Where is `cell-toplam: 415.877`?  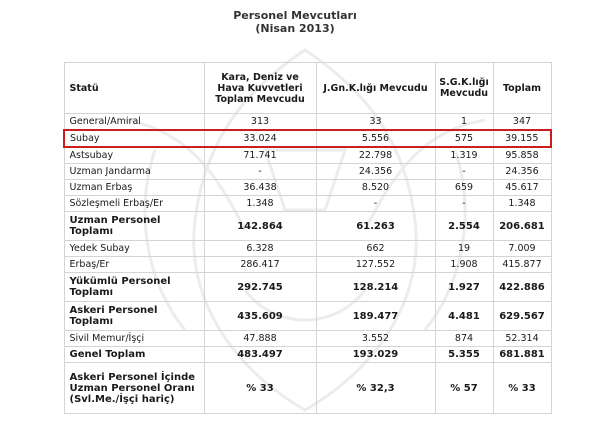
cell-toplam: 415.877 is located at coordinates (522, 264).